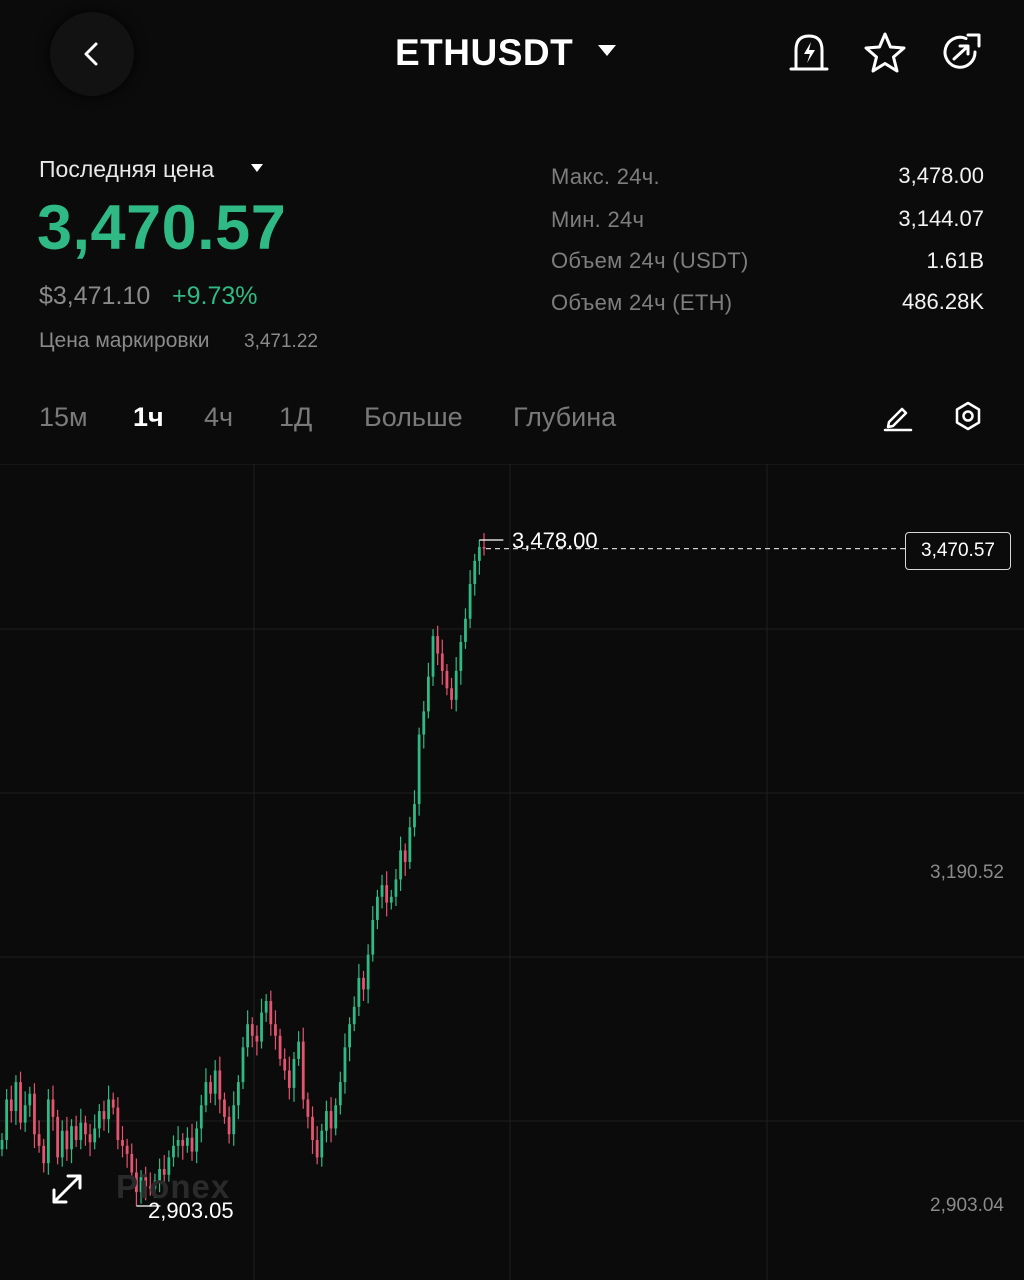  I want to click on stat-volume-usdt-value: 1.61B, so click(955, 260).